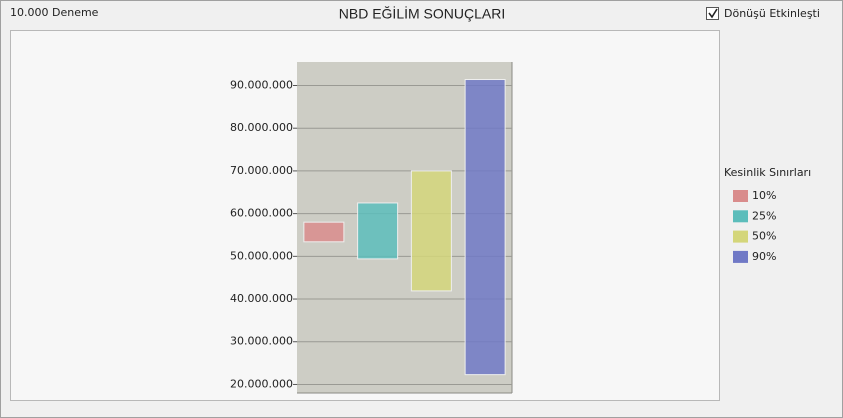 The image size is (843, 418). Describe the element at coordinates (764, 256) in the screenshot. I see `legend-label: 90%` at that location.